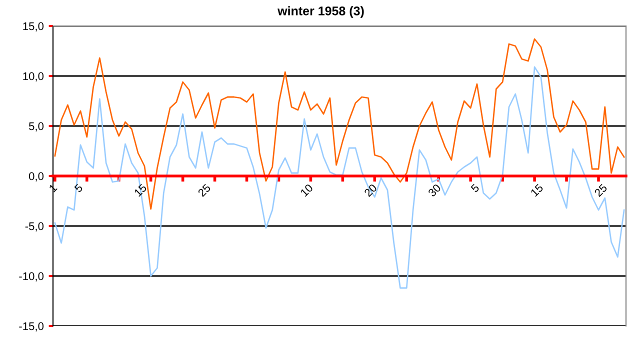  What do you see at coordinates (31, 277) in the screenshot?
I see `y-tick-label: -10,0` at bounding box center [31, 277].